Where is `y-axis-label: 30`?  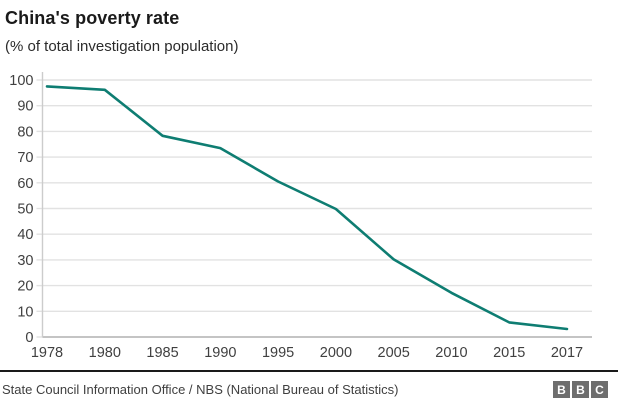
y-axis-label: 30 is located at coordinates (25, 261).